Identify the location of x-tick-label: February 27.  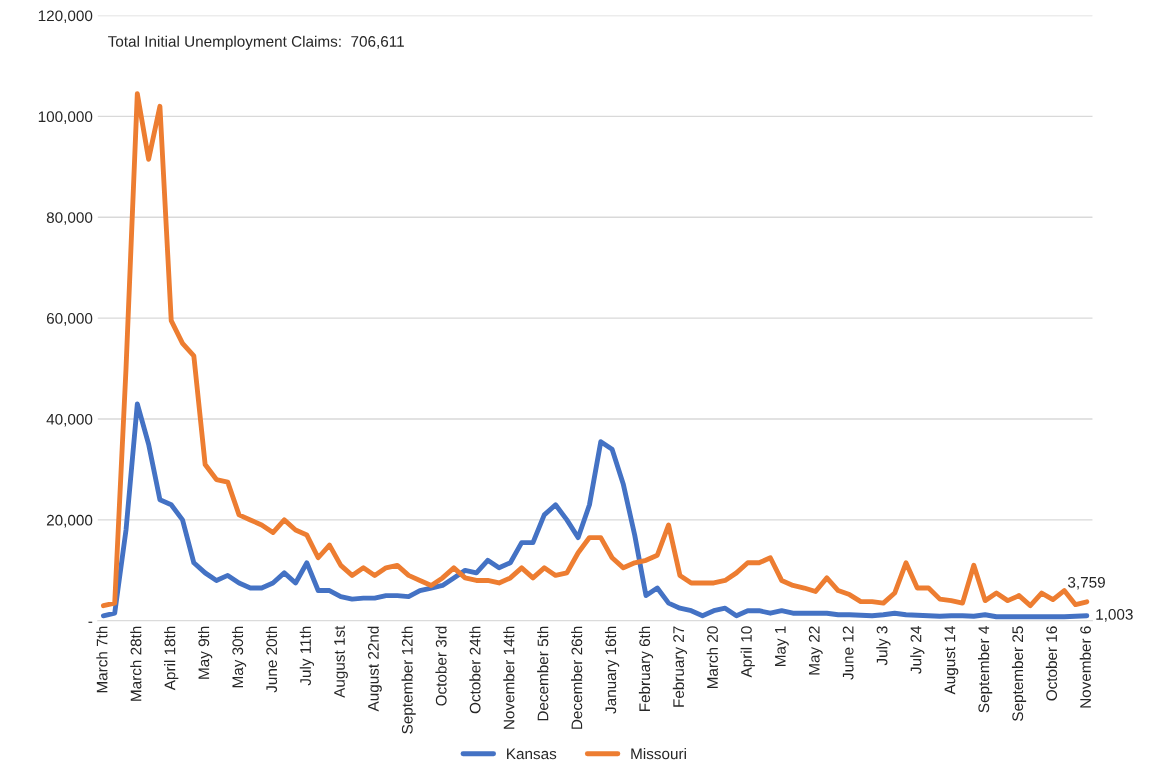
(680, 666).